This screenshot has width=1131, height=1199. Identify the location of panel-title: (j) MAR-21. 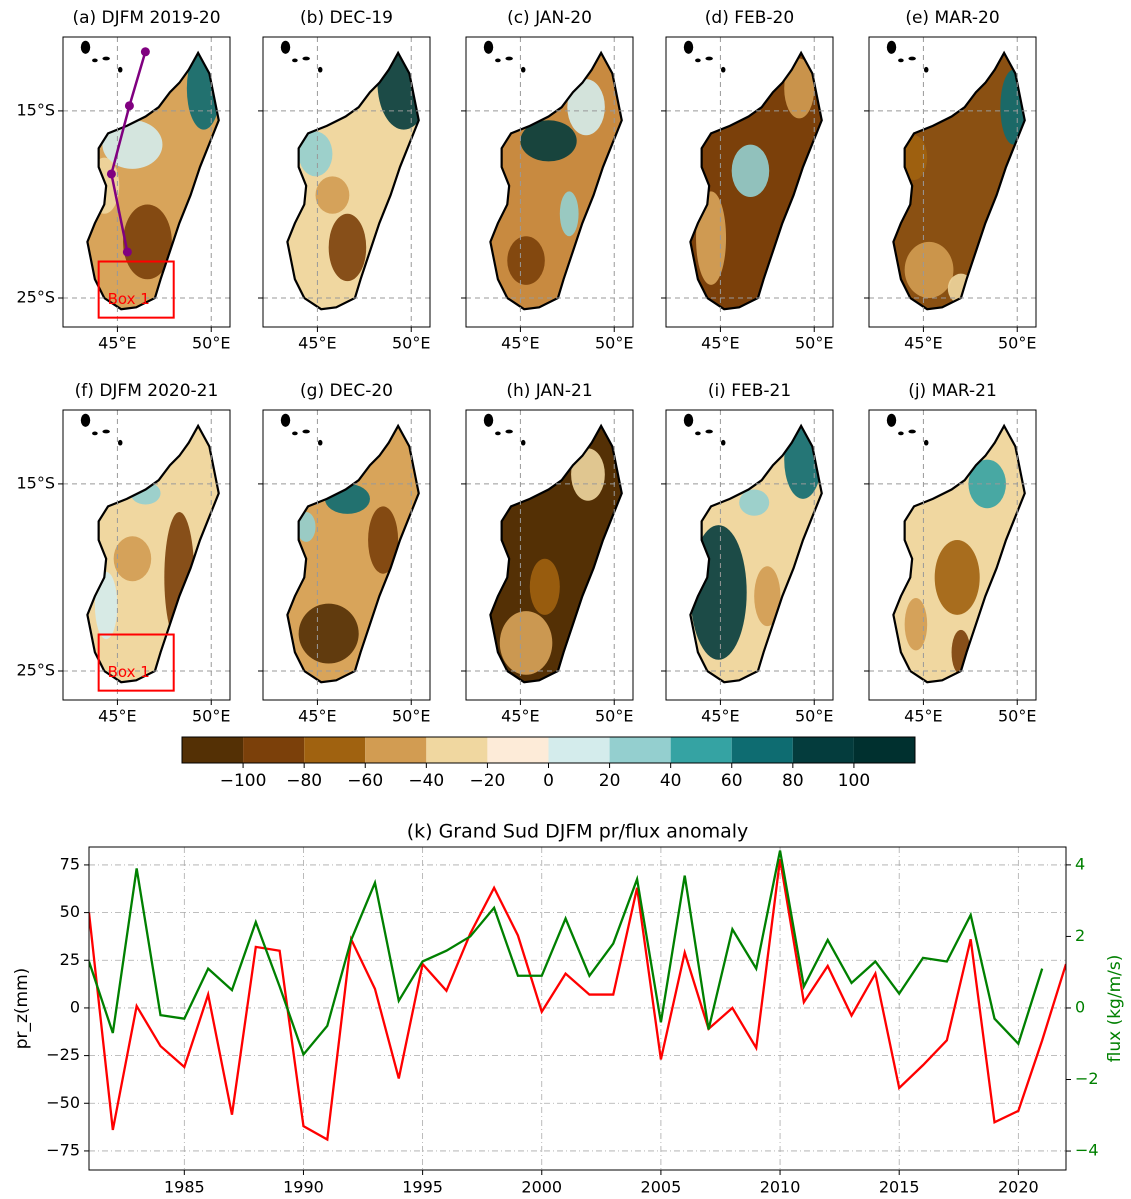
(952, 391).